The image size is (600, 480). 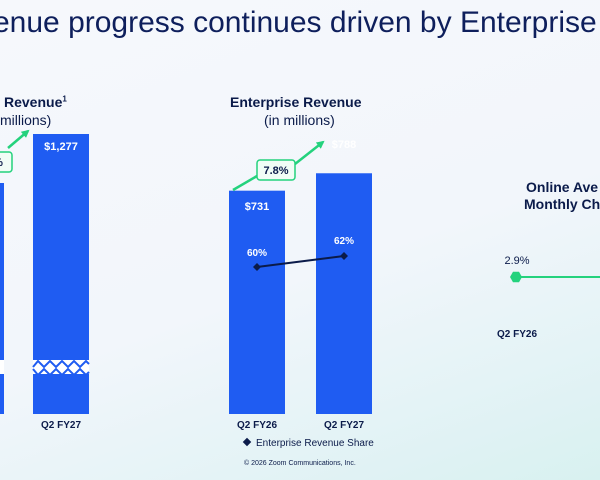 What do you see at coordinates (61, 147) in the screenshot?
I see `total-revenue-bar-label-q2fy27: $1,277` at bounding box center [61, 147].